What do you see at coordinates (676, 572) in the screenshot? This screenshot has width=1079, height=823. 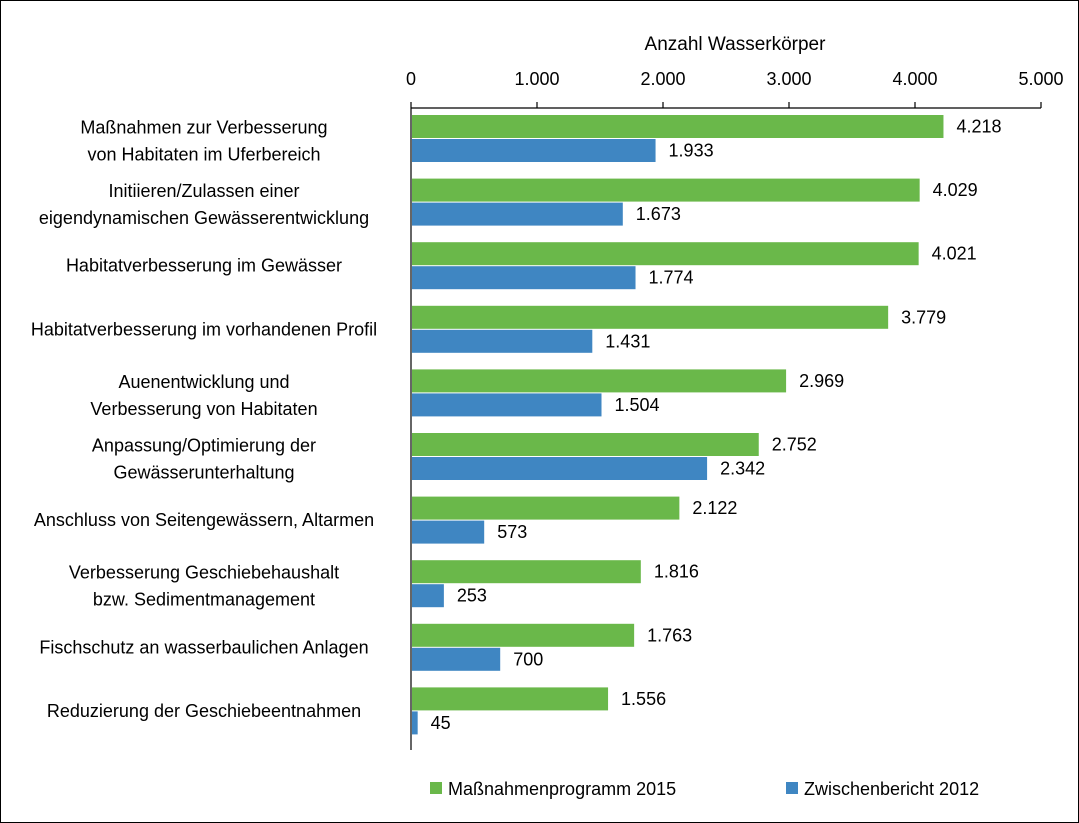 I see `data-label: 1.816` at bounding box center [676, 572].